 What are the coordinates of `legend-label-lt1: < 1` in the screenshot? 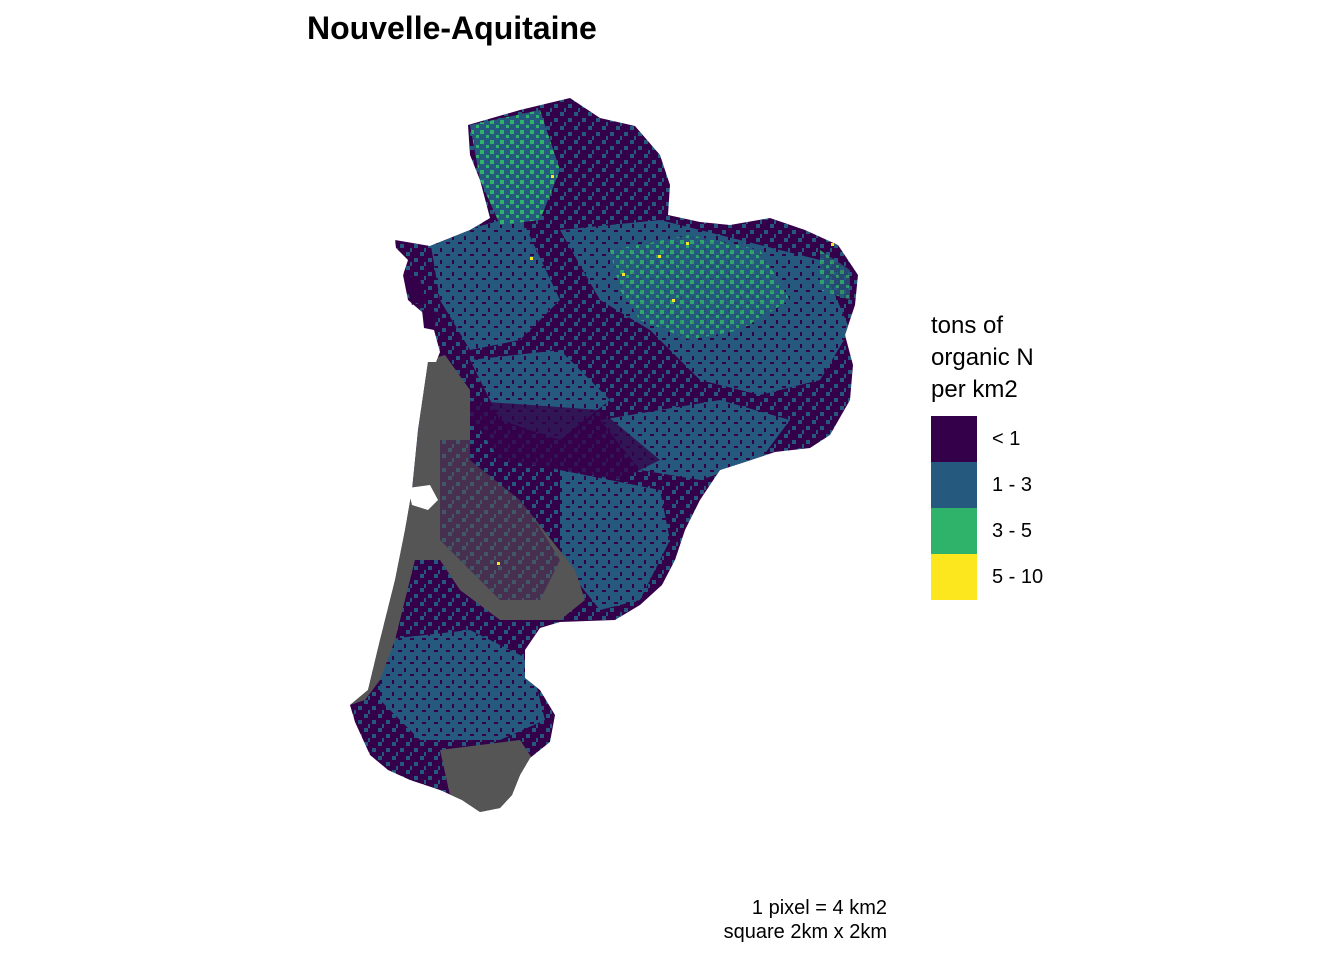 It's located at (1006, 439).